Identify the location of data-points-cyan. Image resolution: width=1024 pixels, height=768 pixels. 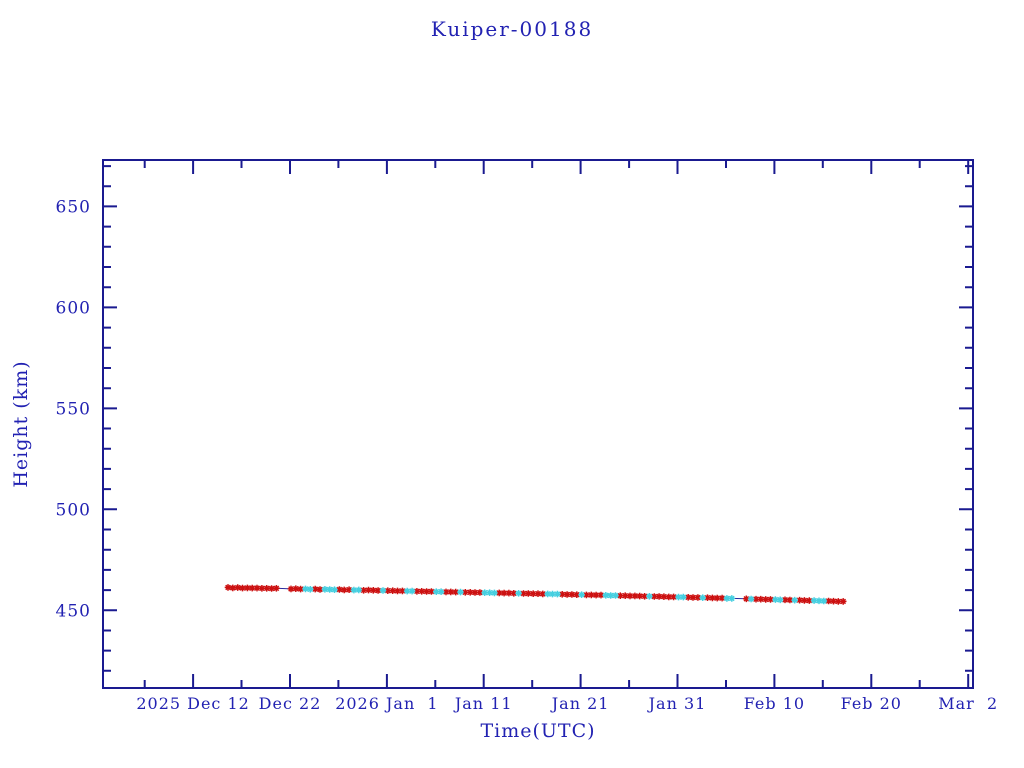
(565, 595).